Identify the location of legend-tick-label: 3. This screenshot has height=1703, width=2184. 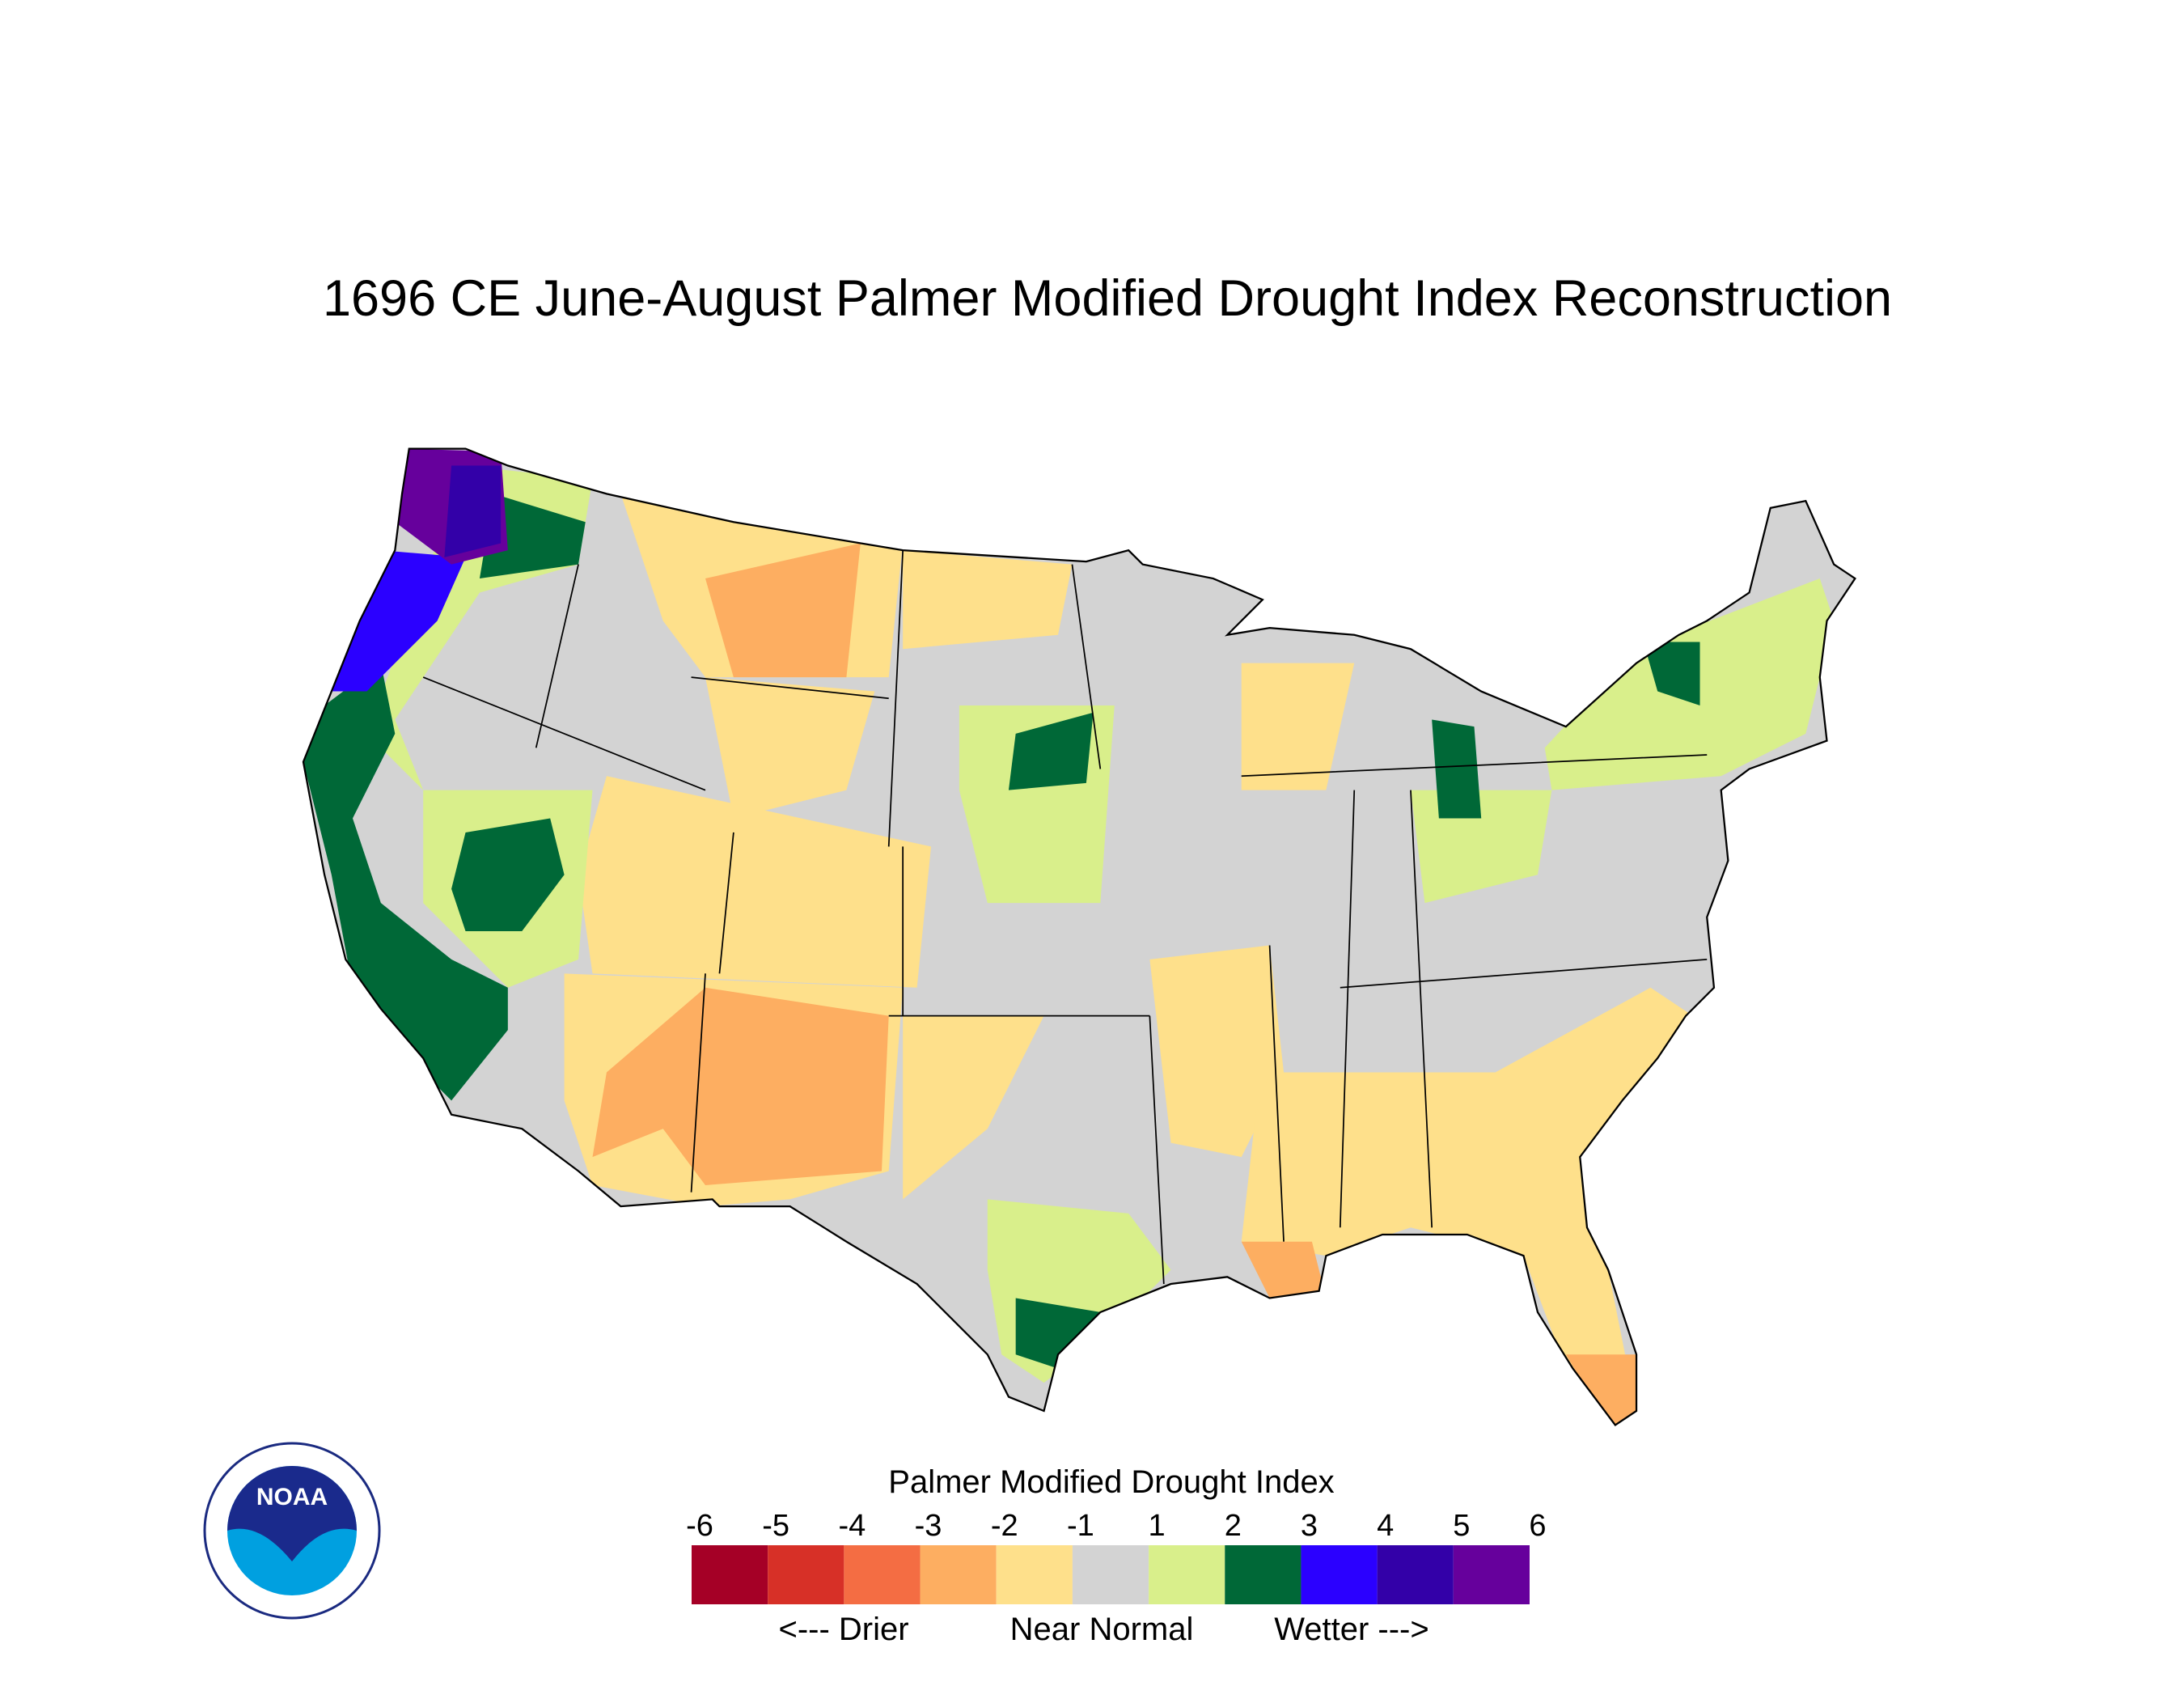
(1309, 1526).